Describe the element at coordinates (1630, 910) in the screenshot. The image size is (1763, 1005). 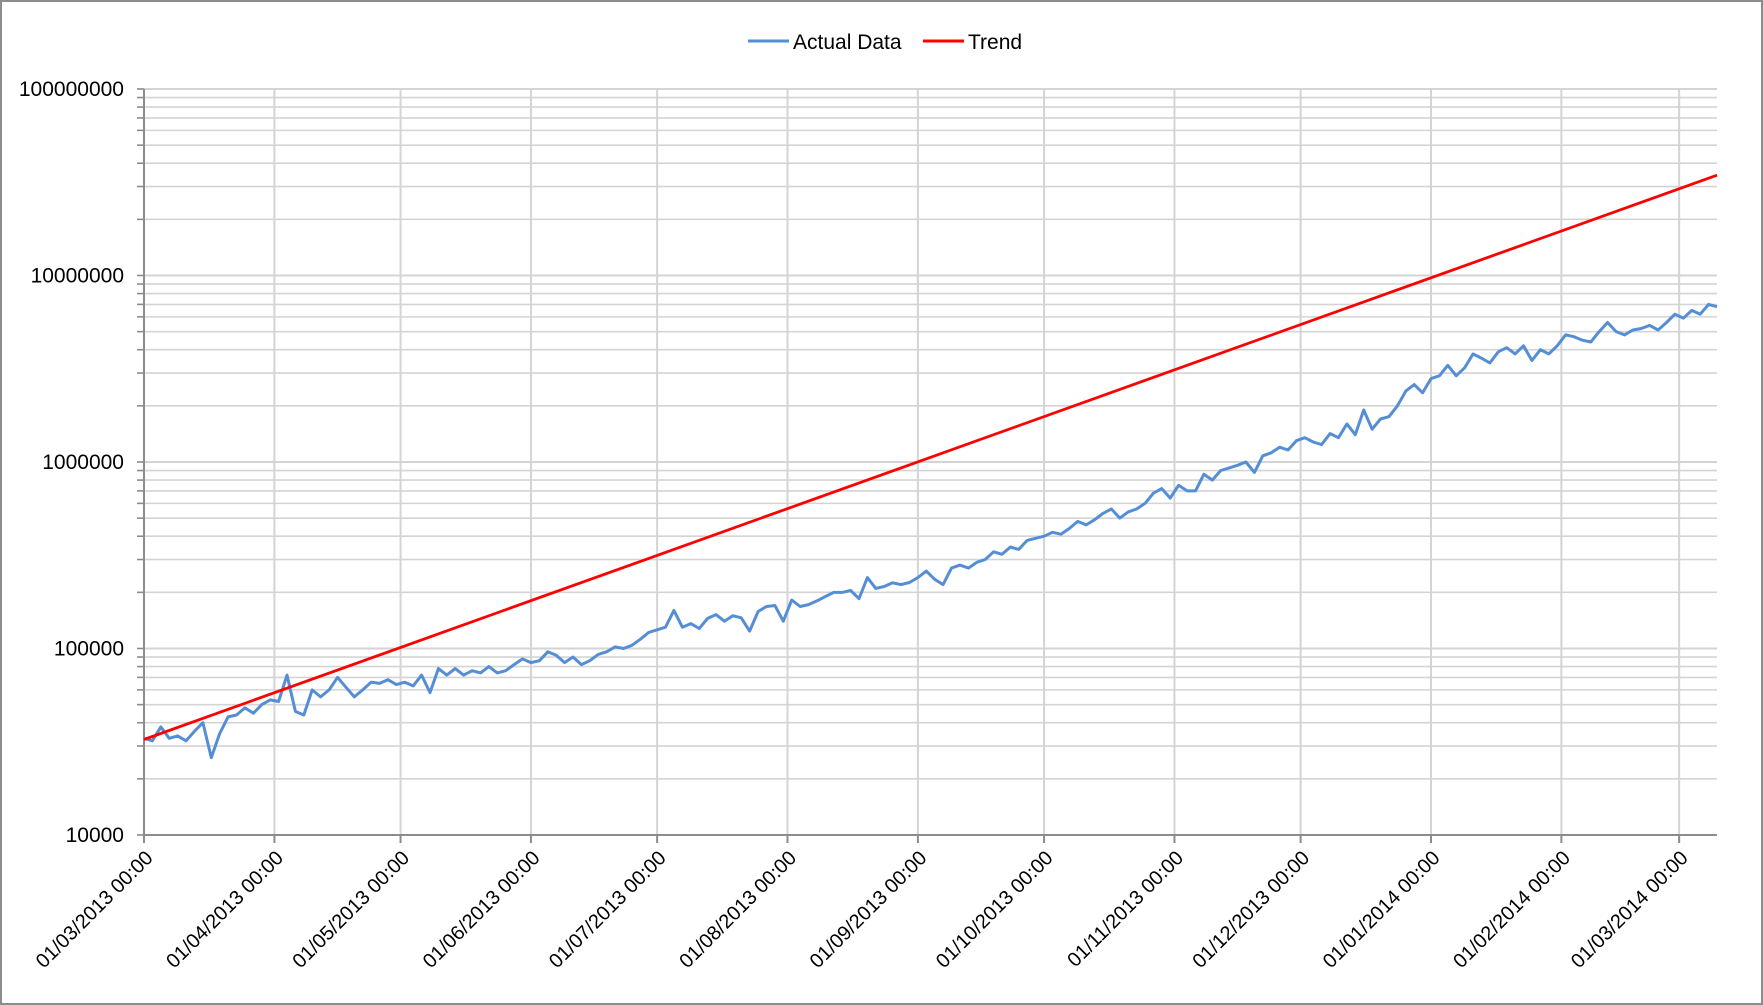
I see `x-tick-label: 01/03/2014 00:00` at that location.